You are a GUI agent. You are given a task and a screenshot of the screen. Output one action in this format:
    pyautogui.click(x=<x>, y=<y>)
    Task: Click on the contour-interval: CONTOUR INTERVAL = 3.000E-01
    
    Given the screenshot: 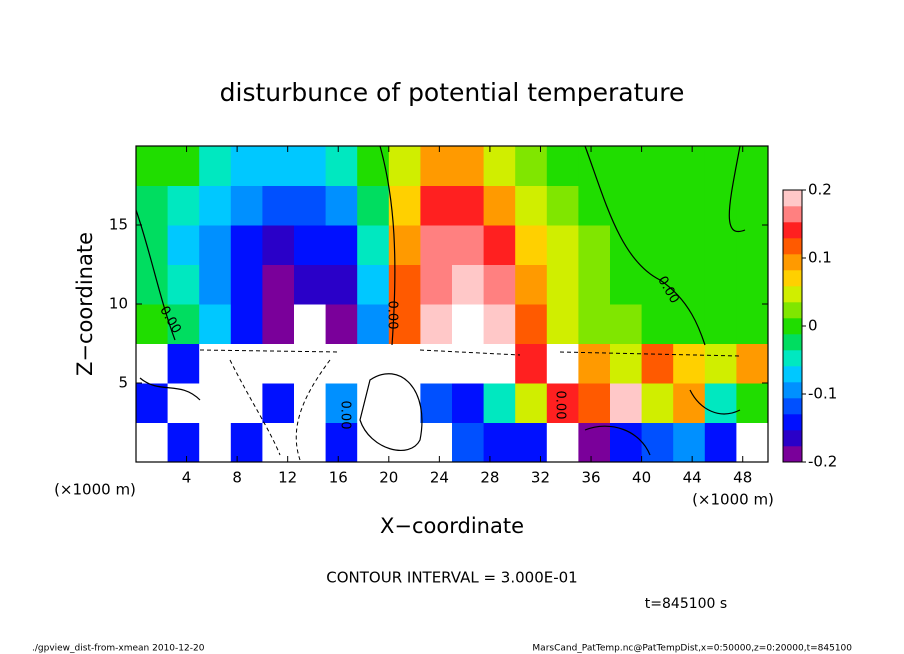 What is the action you would take?
    pyautogui.click(x=451, y=578)
    